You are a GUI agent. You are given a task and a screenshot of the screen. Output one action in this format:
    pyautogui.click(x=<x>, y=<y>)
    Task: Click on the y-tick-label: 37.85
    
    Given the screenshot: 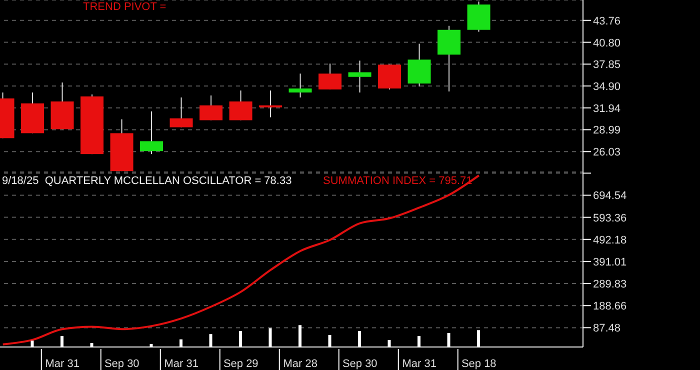 What is the action you would take?
    pyautogui.click(x=607, y=65)
    